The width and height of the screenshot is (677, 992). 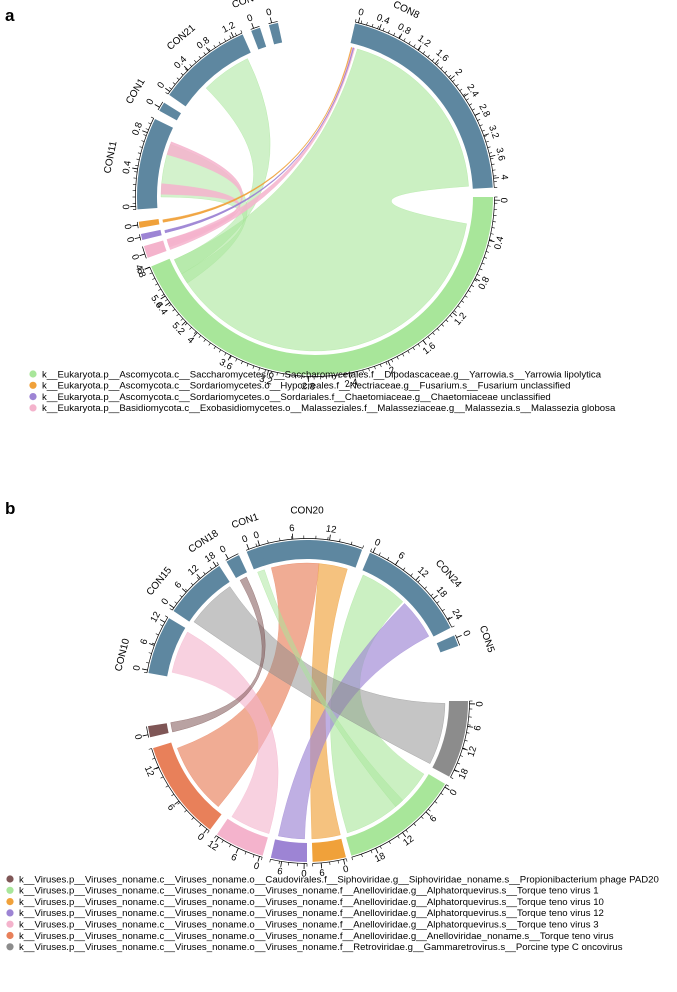 I want to click on tick-label: 3.2, so click(x=493, y=132).